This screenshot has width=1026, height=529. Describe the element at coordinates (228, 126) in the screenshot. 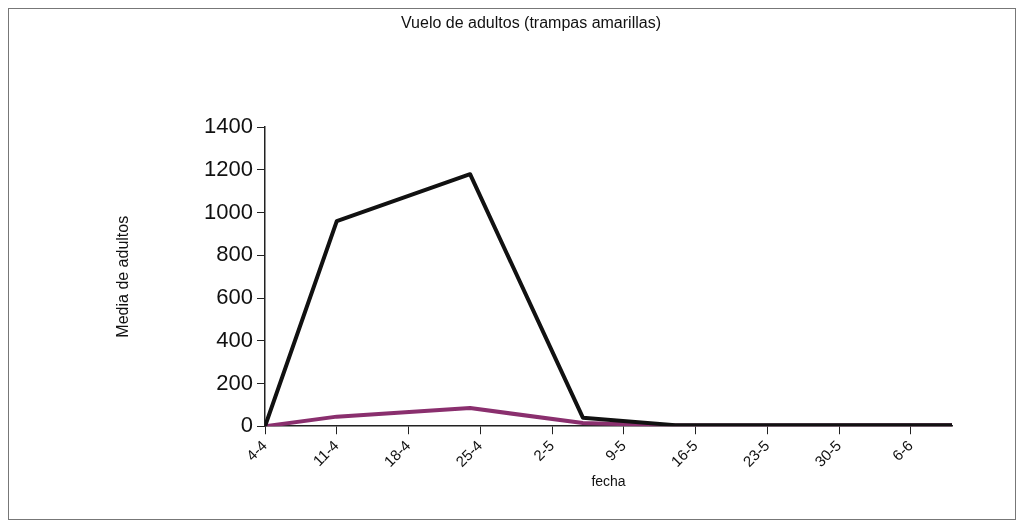

I see `y-tick-label: 1400` at that location.